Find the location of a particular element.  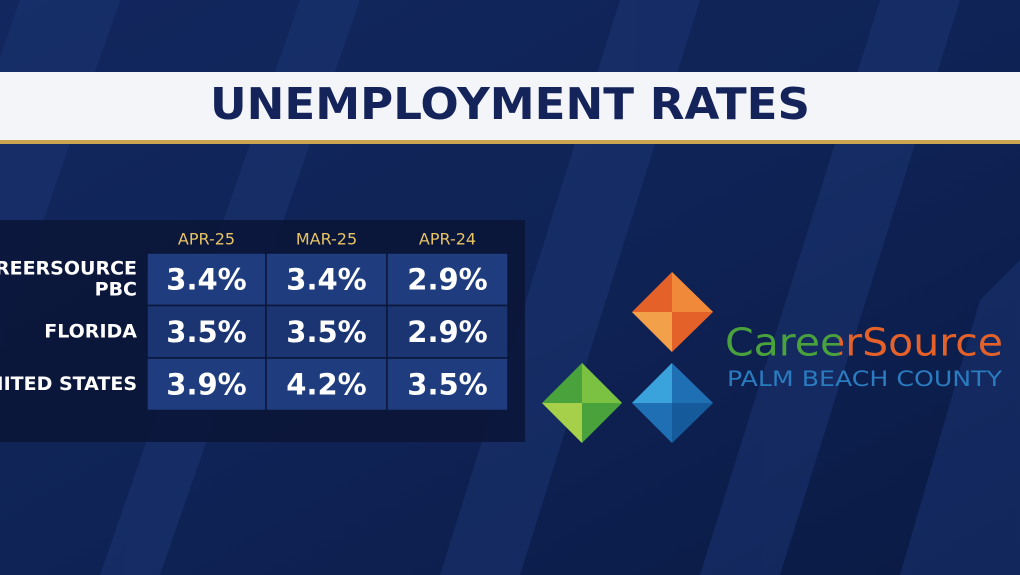

cell-value: 4.2% is located at coordinates (326, 384).